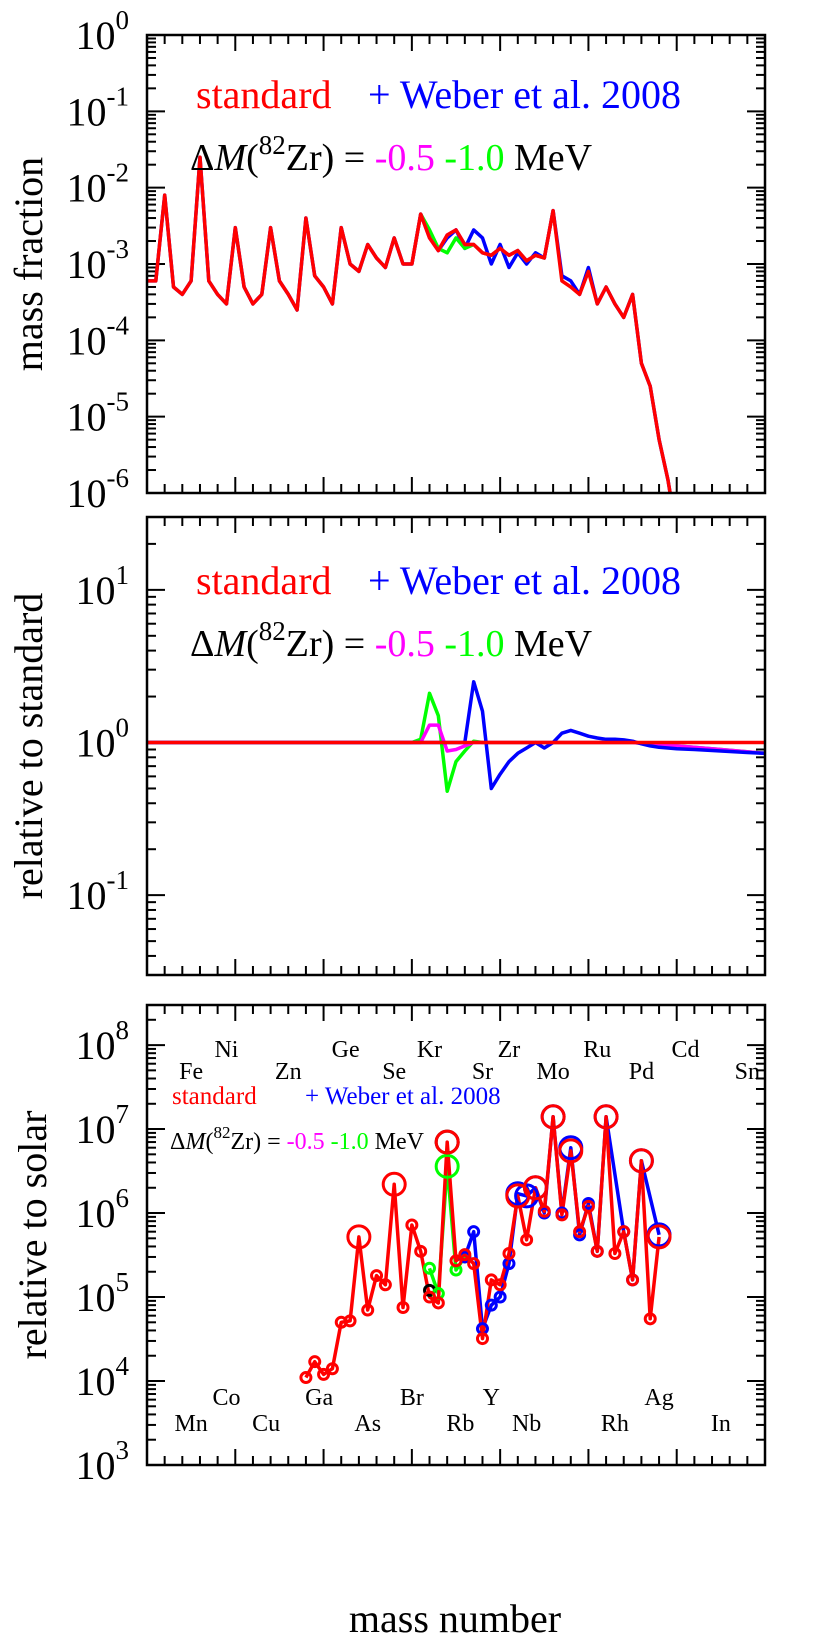 The image size is (833, 1639). Describe the element at coordinates (429, 1050) in the screenshot. I see `element-label-kr: Kr` at that location.